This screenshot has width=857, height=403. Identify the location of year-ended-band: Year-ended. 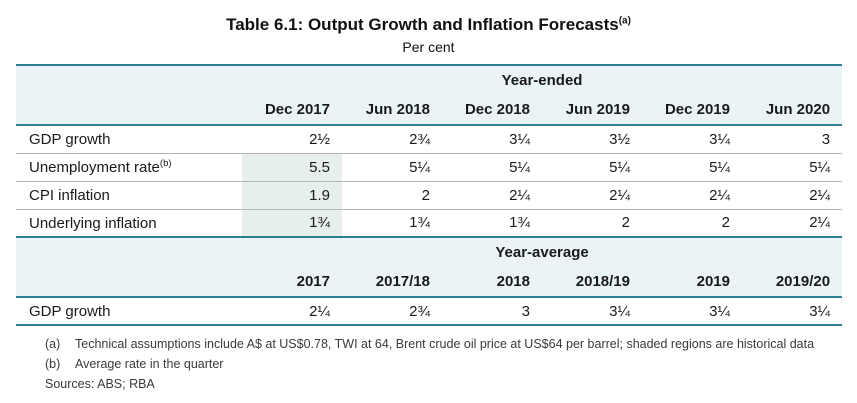
(429, 80).